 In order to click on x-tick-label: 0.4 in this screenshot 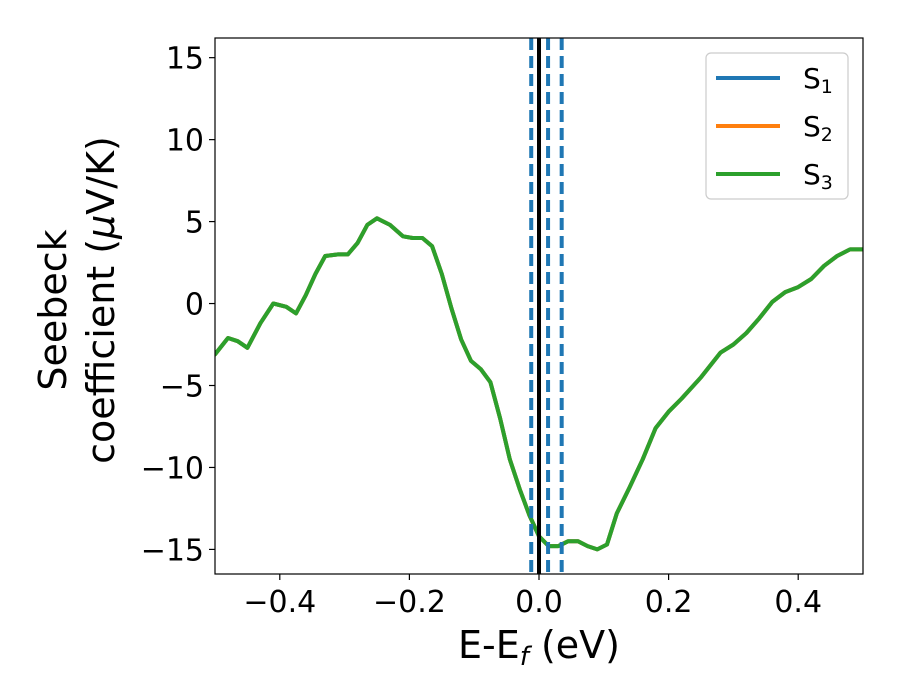, I will do `click(798, 602)`.